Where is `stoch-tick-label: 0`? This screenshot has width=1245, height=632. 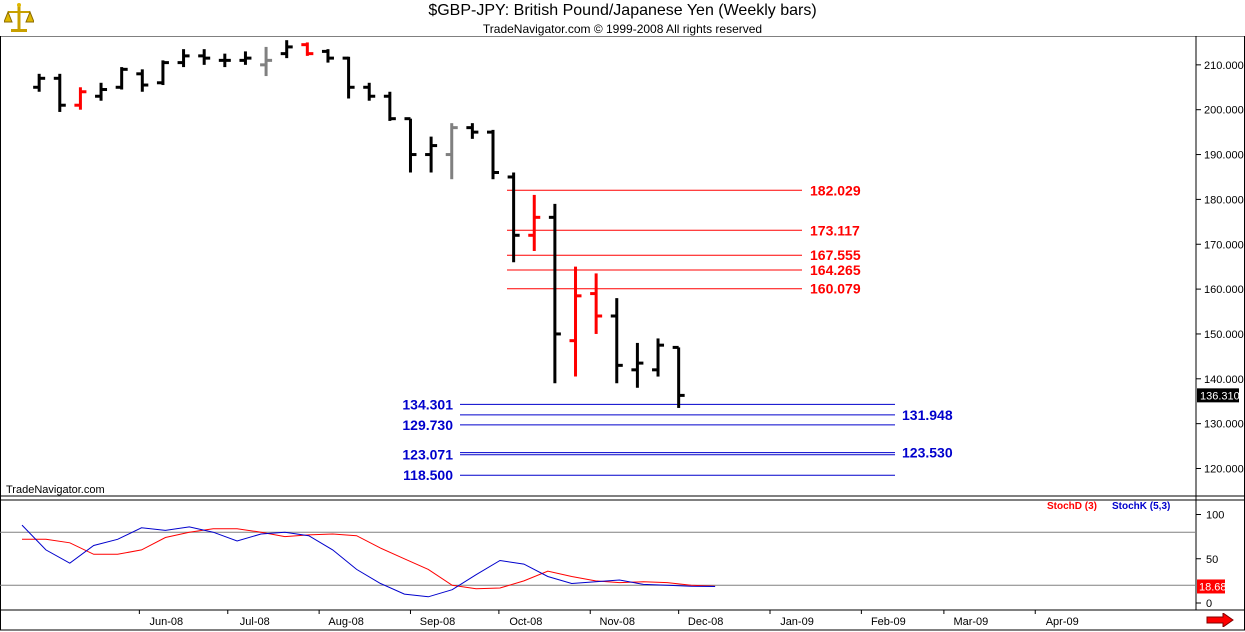 stoch-tick-label: 0 is located at coordinates (1209, 604).